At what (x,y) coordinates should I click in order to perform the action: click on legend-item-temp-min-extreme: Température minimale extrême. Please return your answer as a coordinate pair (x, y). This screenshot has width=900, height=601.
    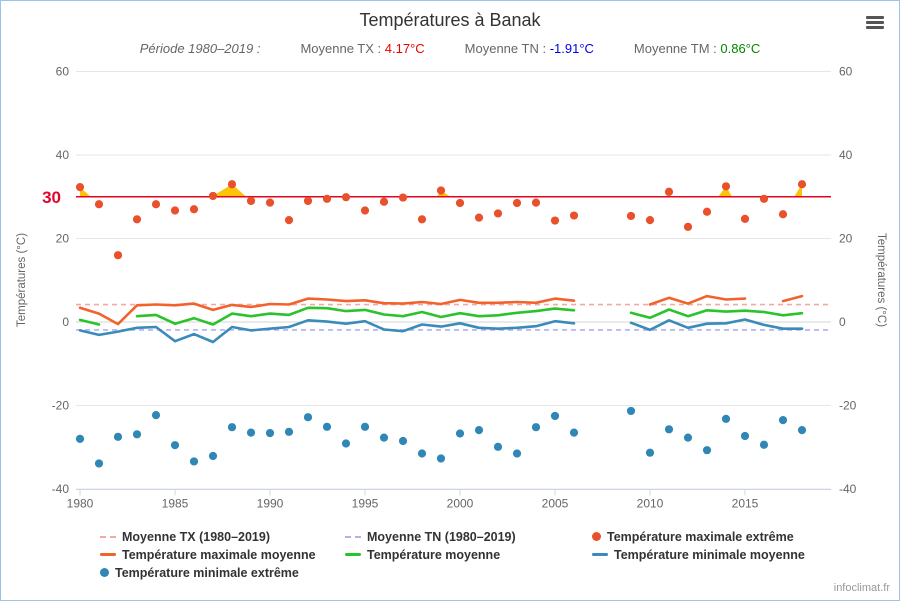
    Looking at the image, I should click on (222, 572).